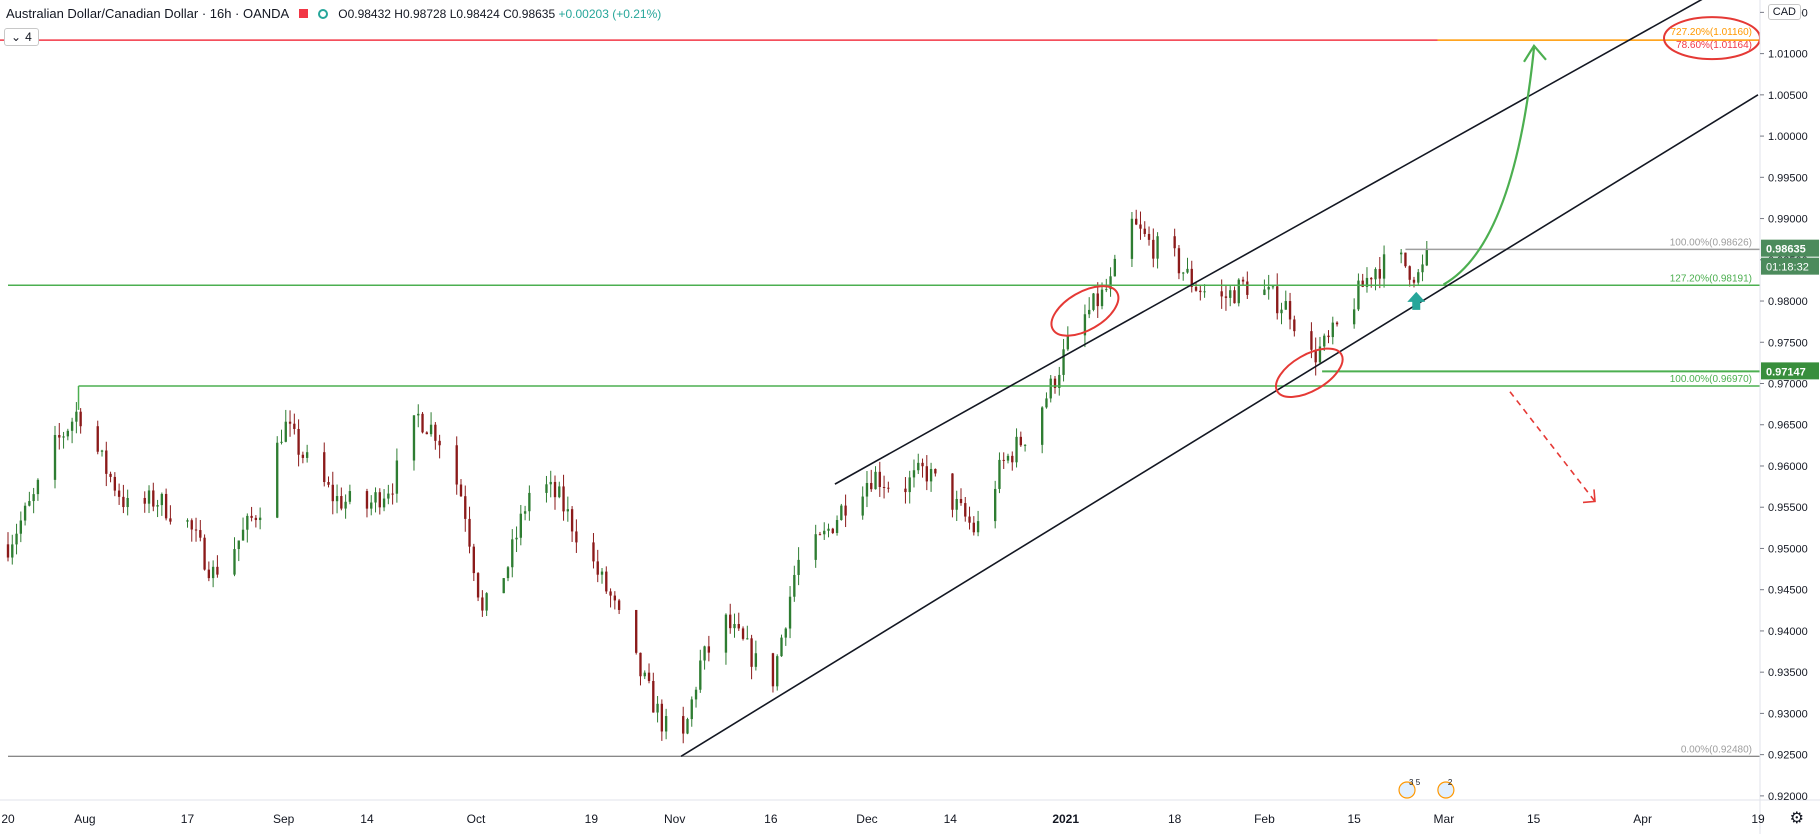 This screenshot has height=834, width=1820. What do you see at coordinates (21, 37) in the screenshot?
I see `indicators-toggle-button: ⌄ 4` at bounding box center [21, 37].